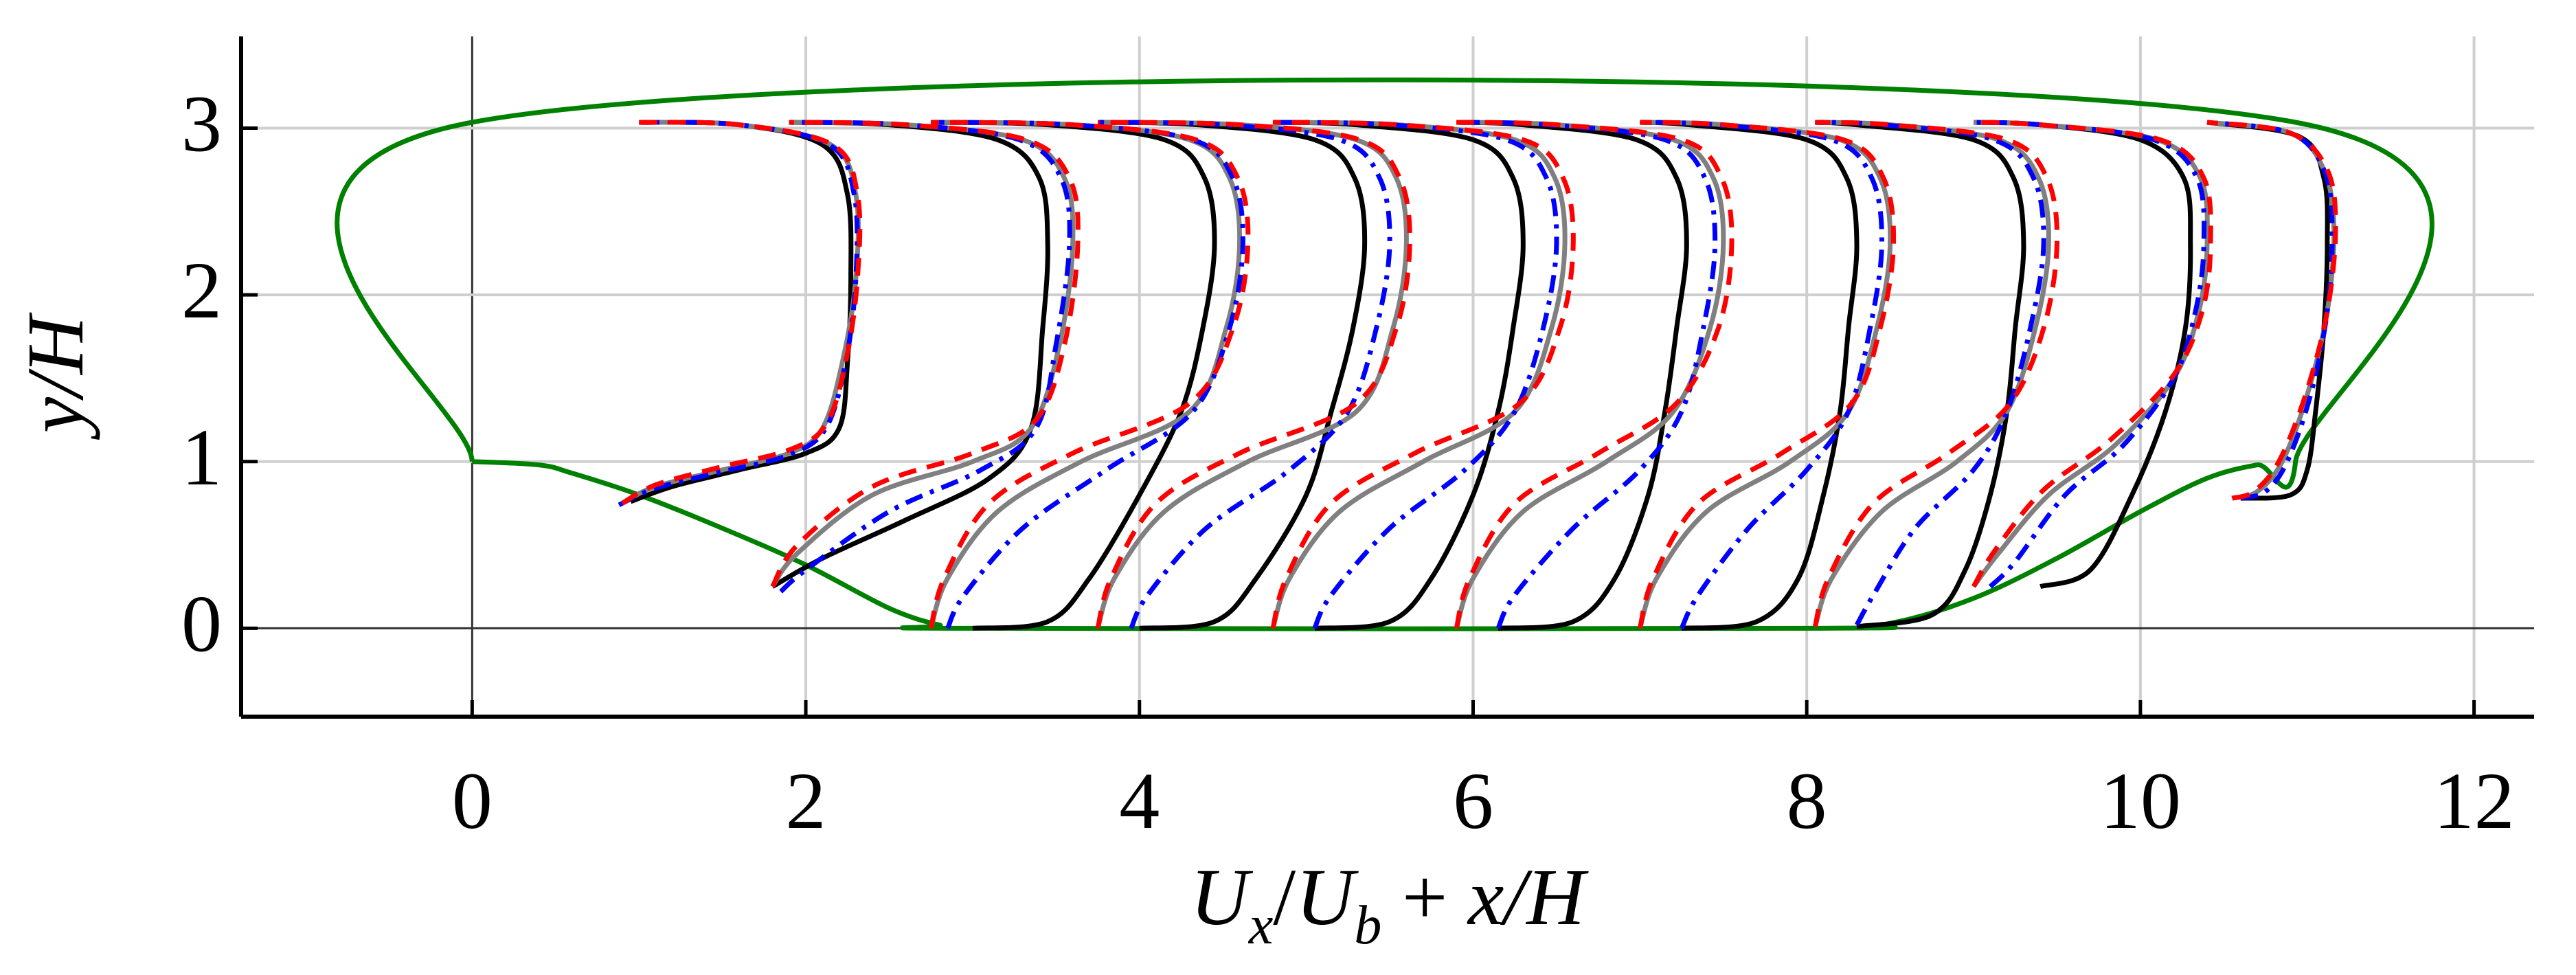  I want to click on x-tick-label: 0, so click(472, 801).